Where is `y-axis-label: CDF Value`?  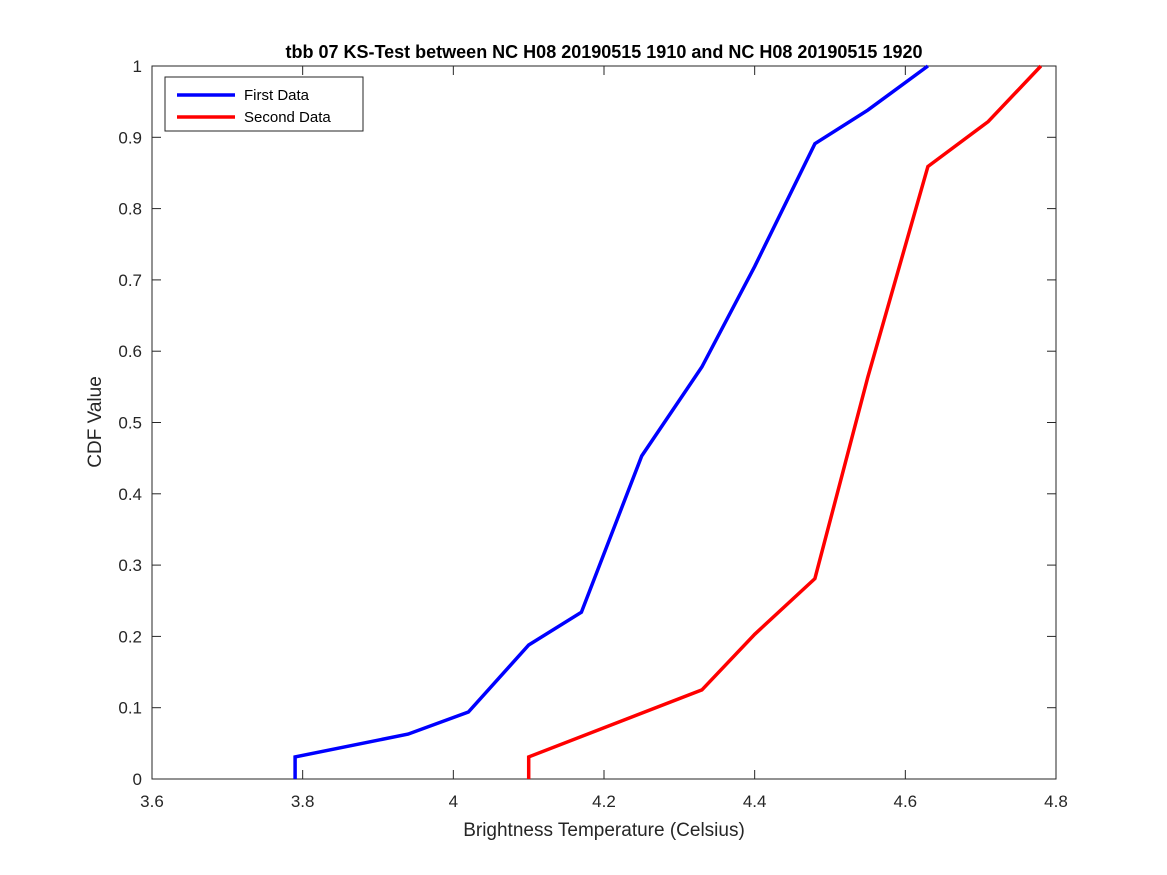
y-axis-label: CDF Value is located at coordinates (95, 422).